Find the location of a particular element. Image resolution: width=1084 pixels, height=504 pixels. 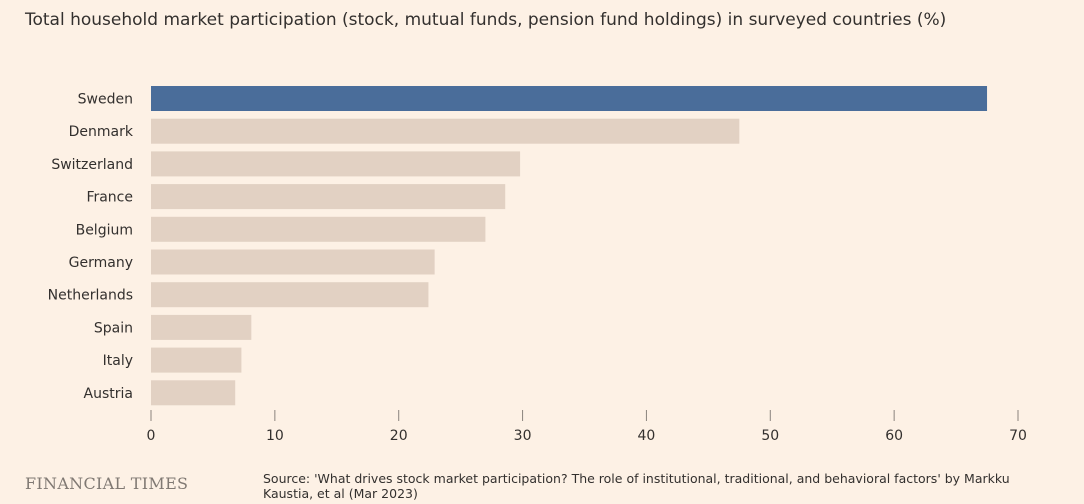

bar-austria is located at coordinates (193, 393).